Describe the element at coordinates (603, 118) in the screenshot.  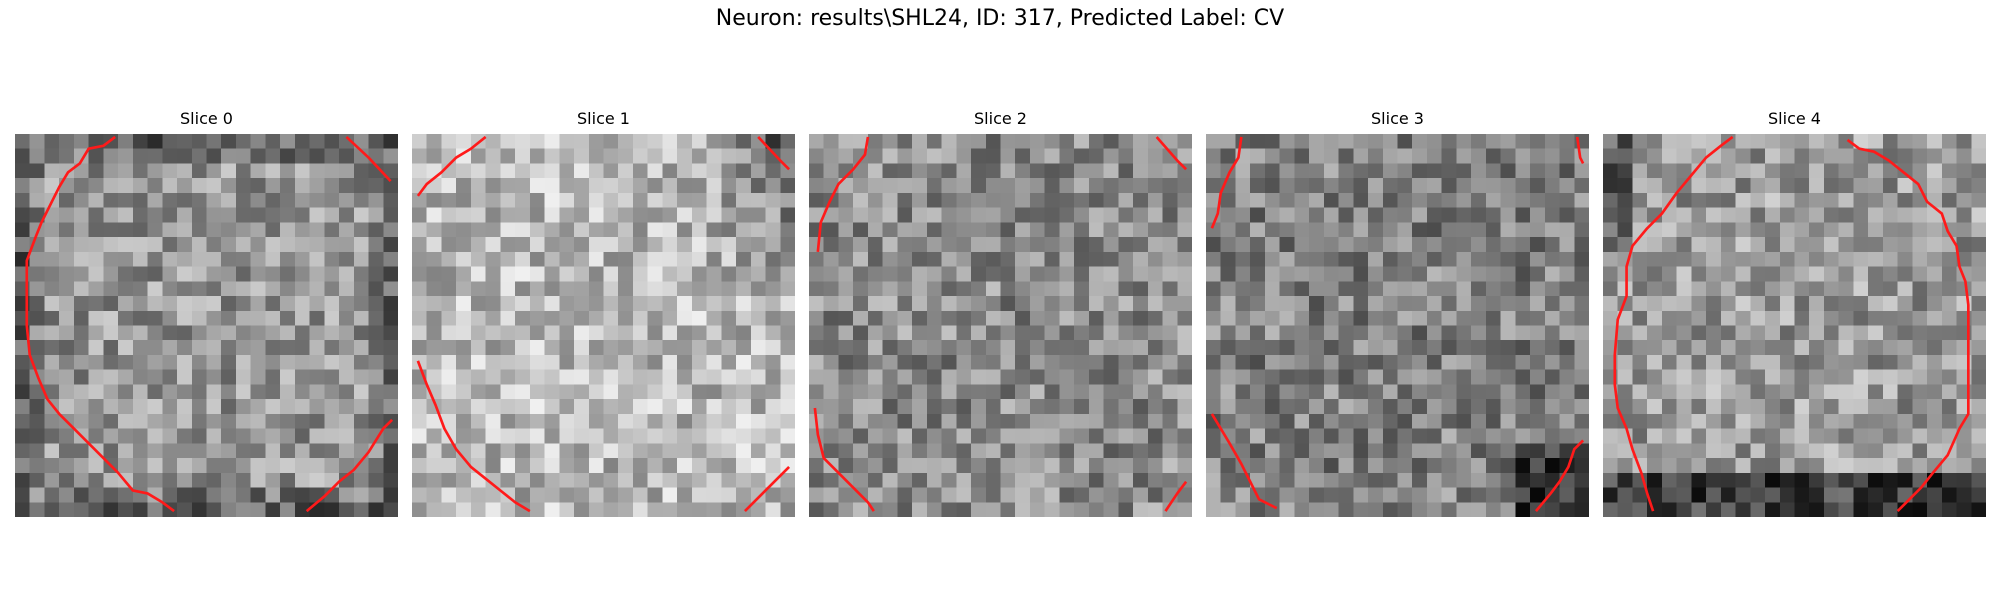
I see `slice-title: Slice 1` at that location.